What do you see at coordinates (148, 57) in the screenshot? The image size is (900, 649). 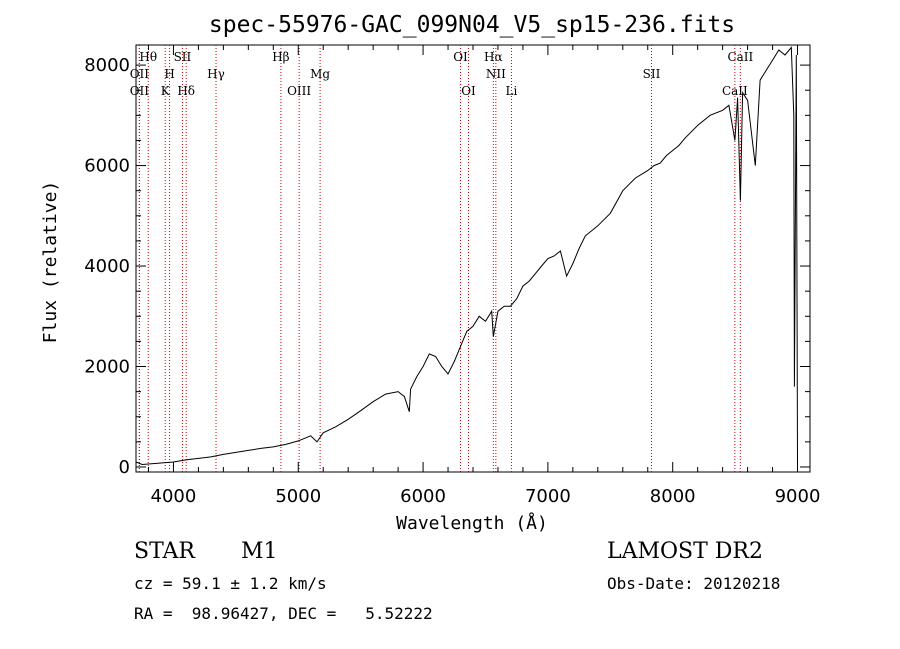 I see `spectral-line-label: Hθ` at bounding box center [148, 57].